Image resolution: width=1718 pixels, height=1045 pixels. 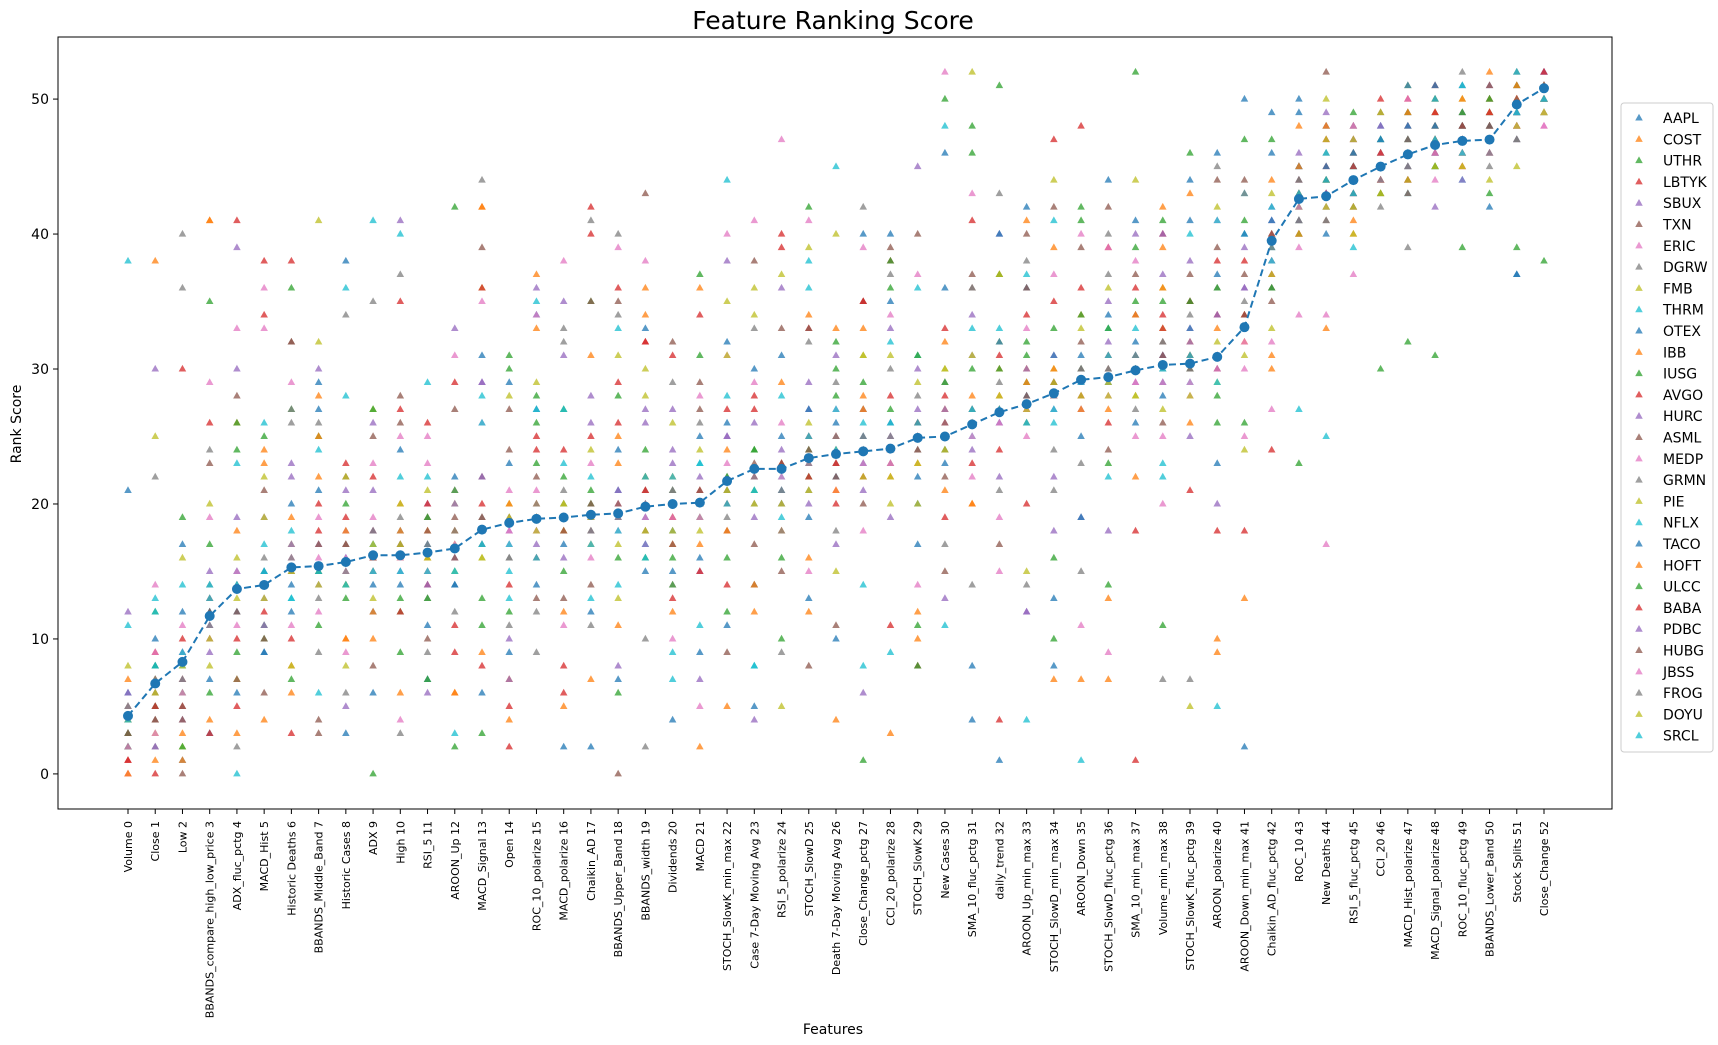 What do you see at coordinates (1136, 879) in the screenshot?
I see `x-tick-label: SMA_10_min_max 37` at bounding box center [1136, 879].